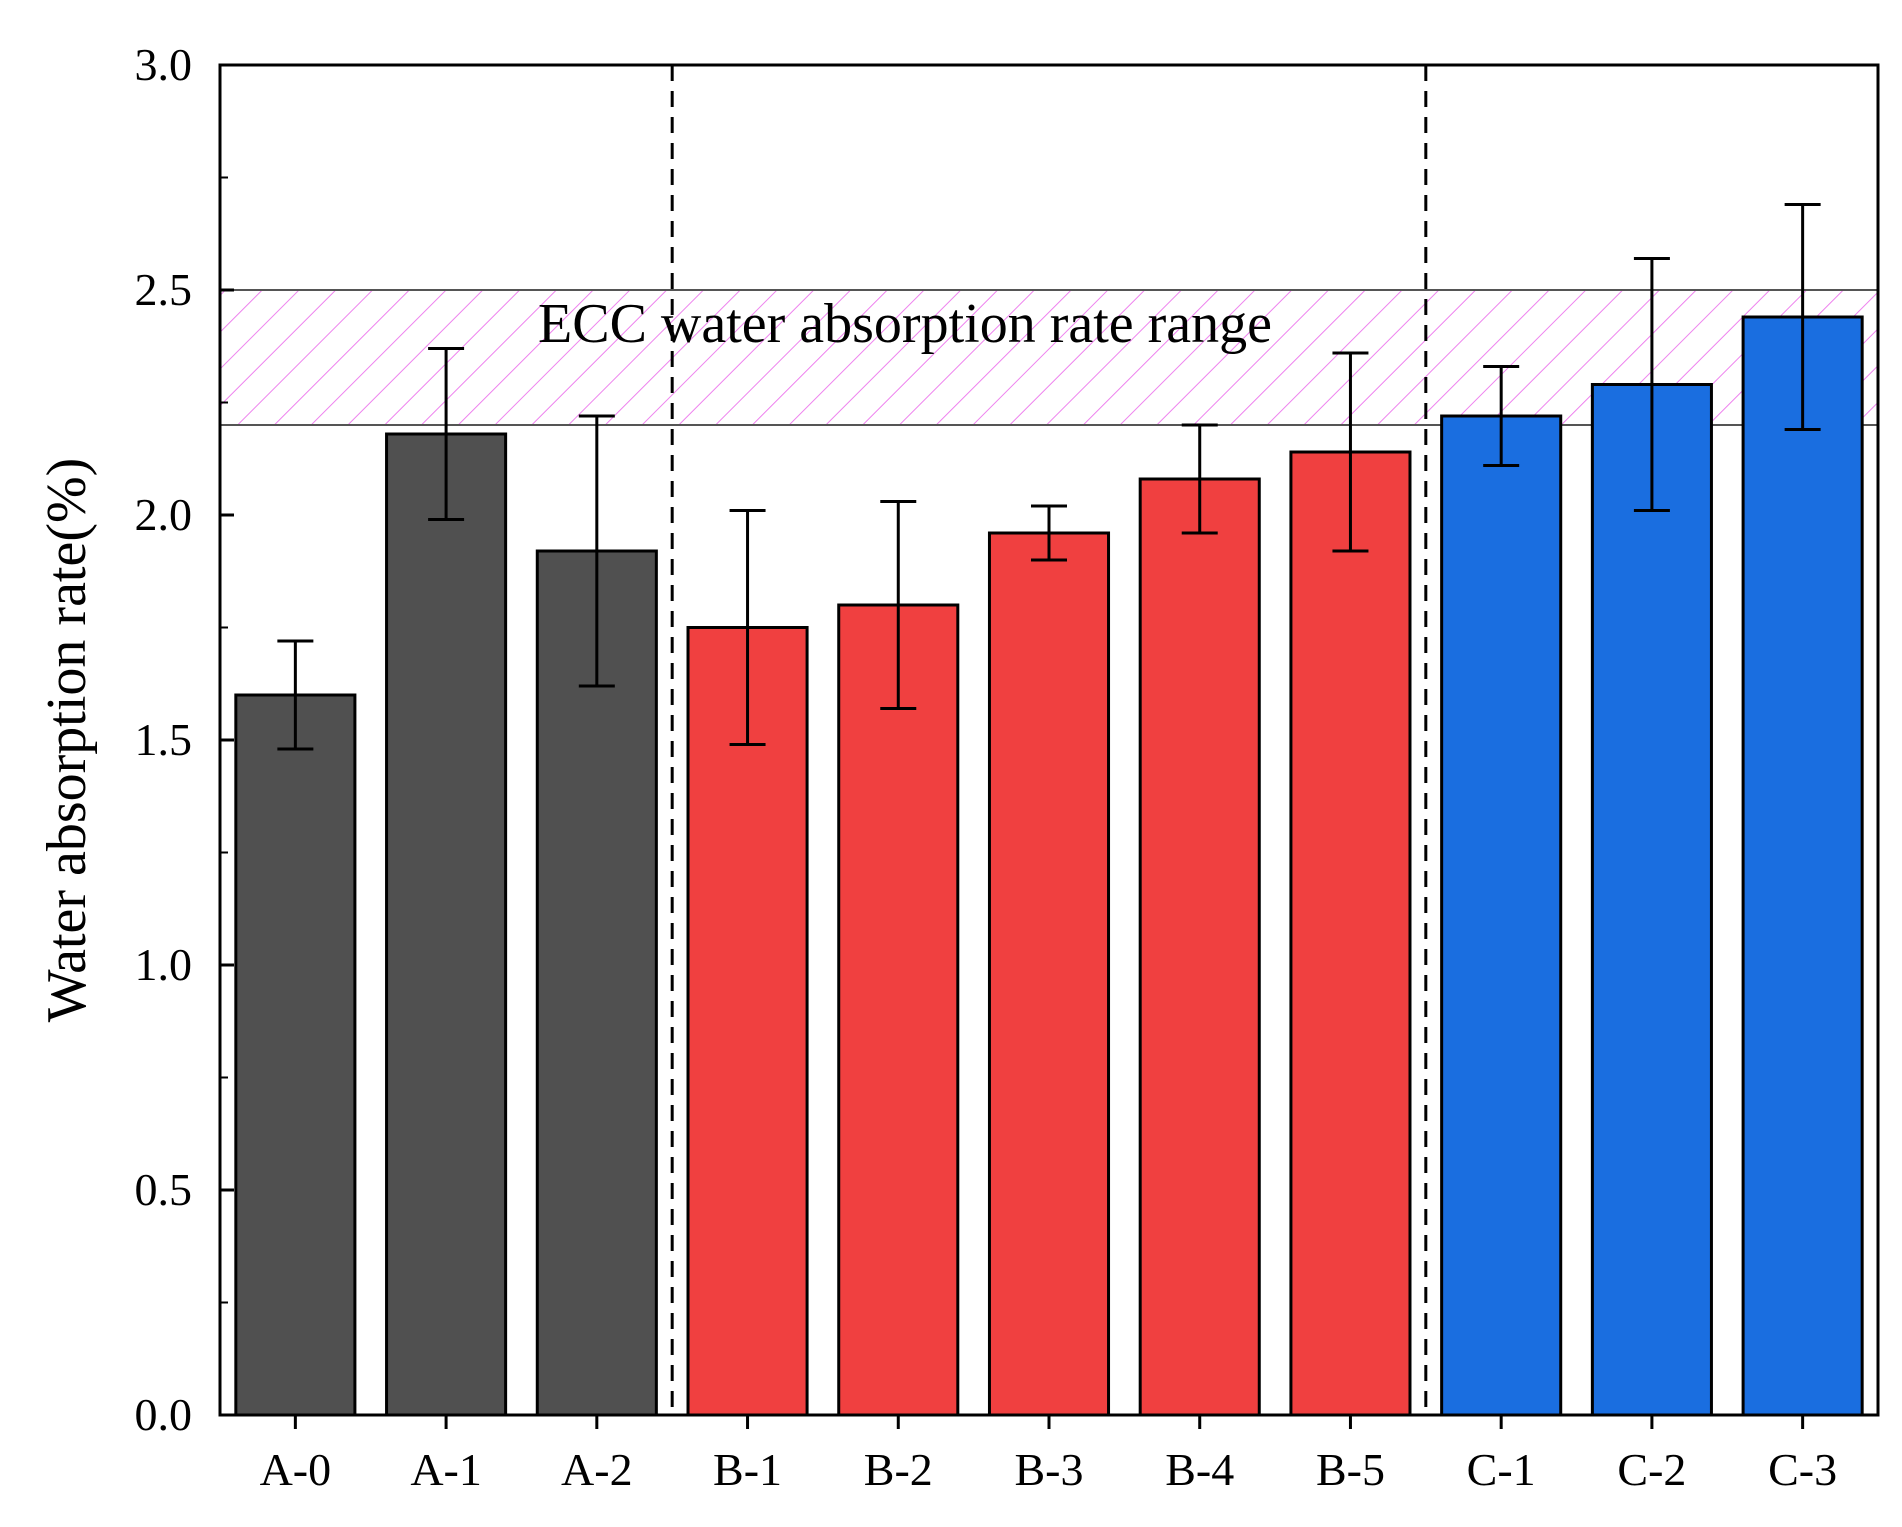  I want to click on x-tick-label-a-1: A-1, so click(446, 1469).